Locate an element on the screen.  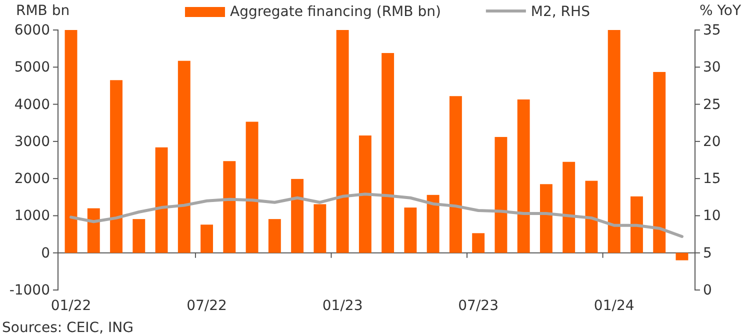
y-tick-label: 0 is located at coordinates (45, 253).